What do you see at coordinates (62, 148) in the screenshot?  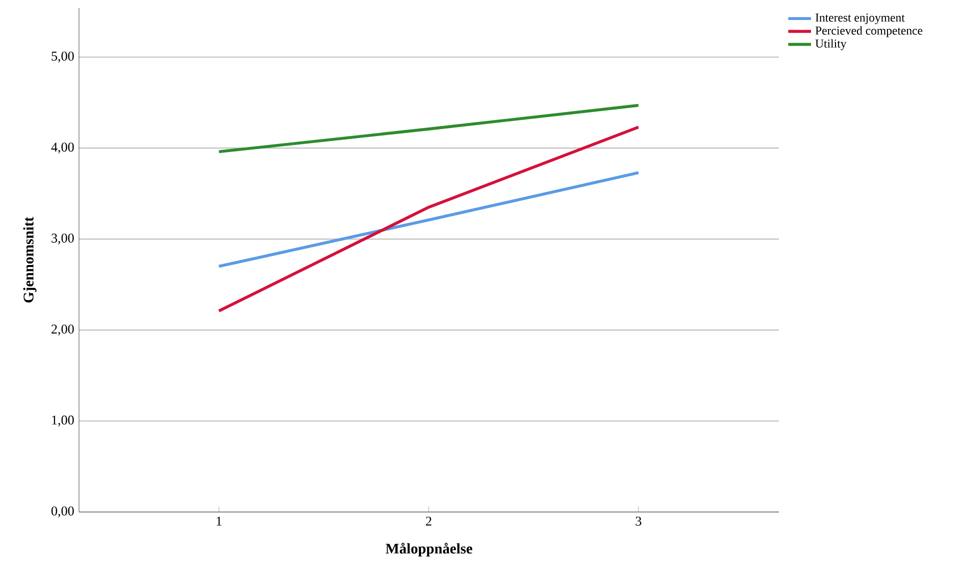 I see `y-tick-label: 4,00` at bounding box center [62, 148].